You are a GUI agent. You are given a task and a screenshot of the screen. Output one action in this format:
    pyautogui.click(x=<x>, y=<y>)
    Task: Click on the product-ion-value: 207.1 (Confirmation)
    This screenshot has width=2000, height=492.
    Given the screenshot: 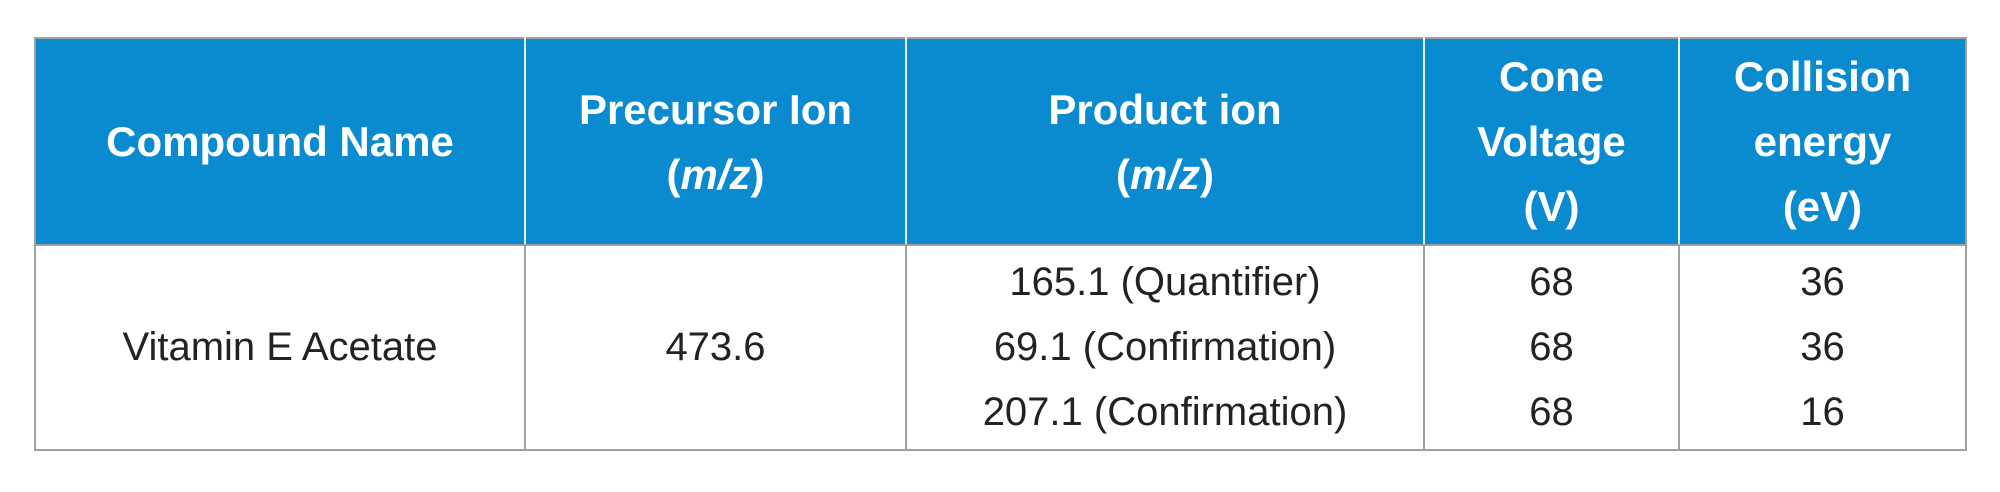 What is the action you would take?
    pyautogui.click(x=1165, y=412)
    